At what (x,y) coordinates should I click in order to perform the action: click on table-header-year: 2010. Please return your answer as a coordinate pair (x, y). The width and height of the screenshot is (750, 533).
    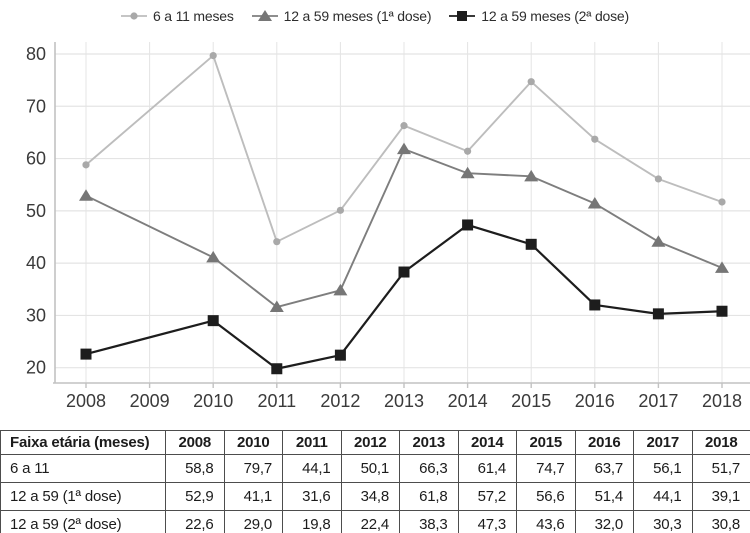
    Looking at the image, I should click on (253, 442).